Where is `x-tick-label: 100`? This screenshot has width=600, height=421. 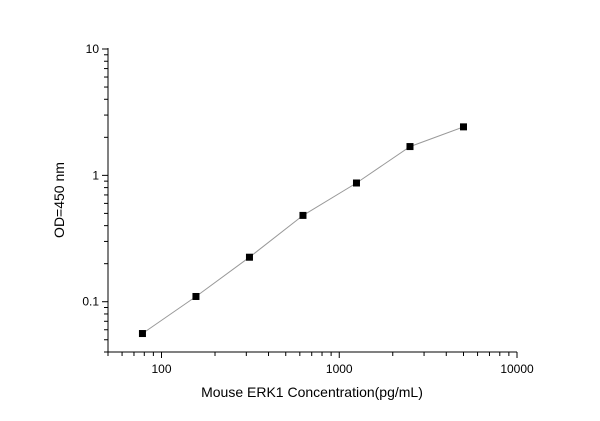
x-tick-label: 100 is located at coordinates (161, 369).